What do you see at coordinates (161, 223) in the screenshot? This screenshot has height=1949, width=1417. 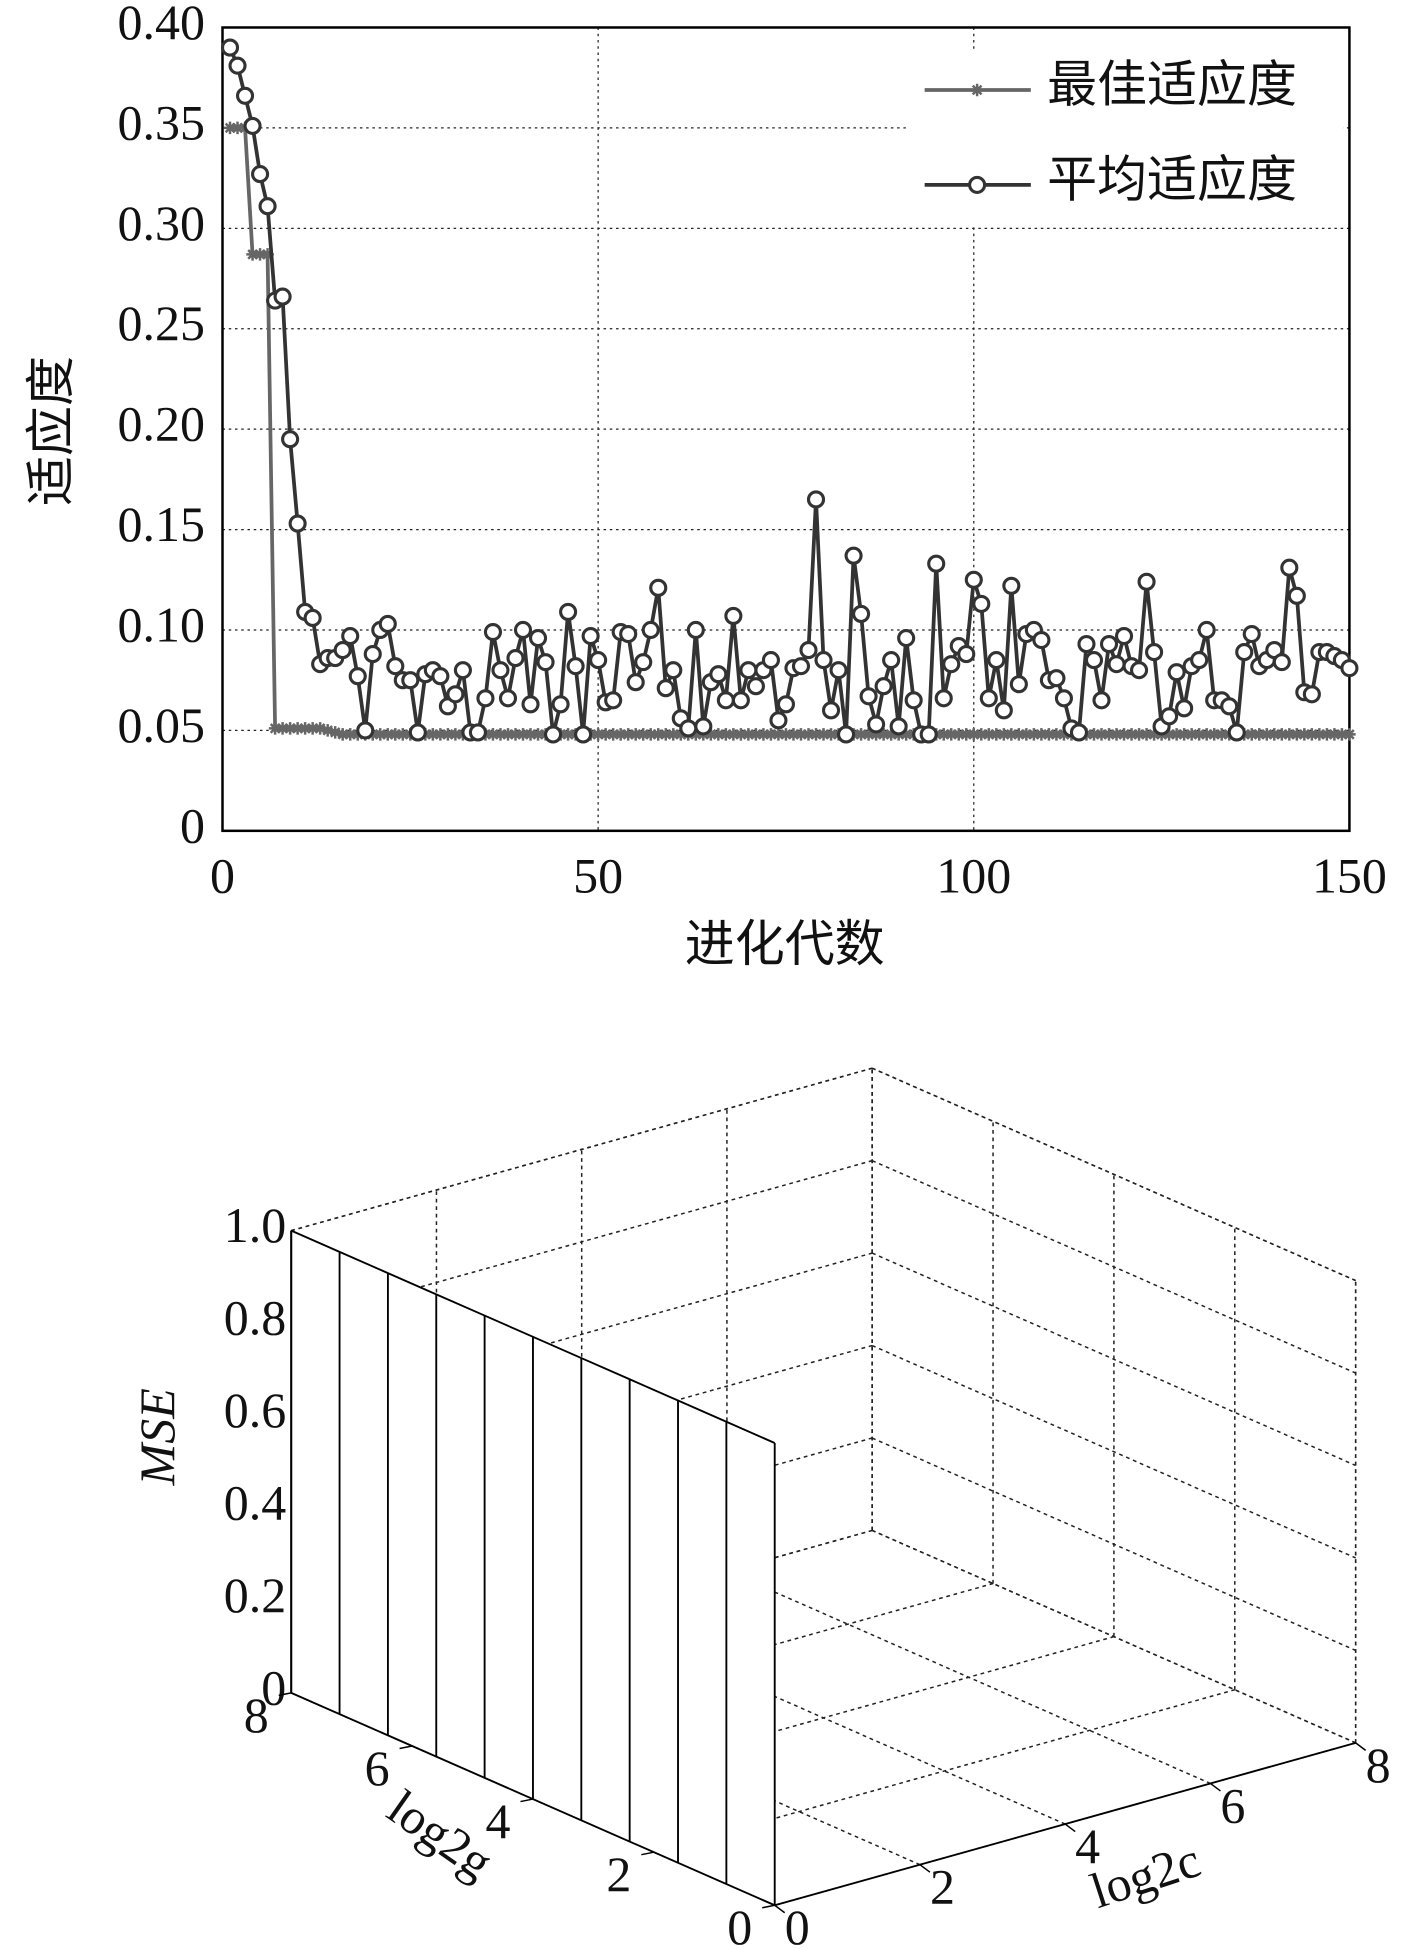 I see `y-tick-label: 0.30` at bounding box center [161, 223].